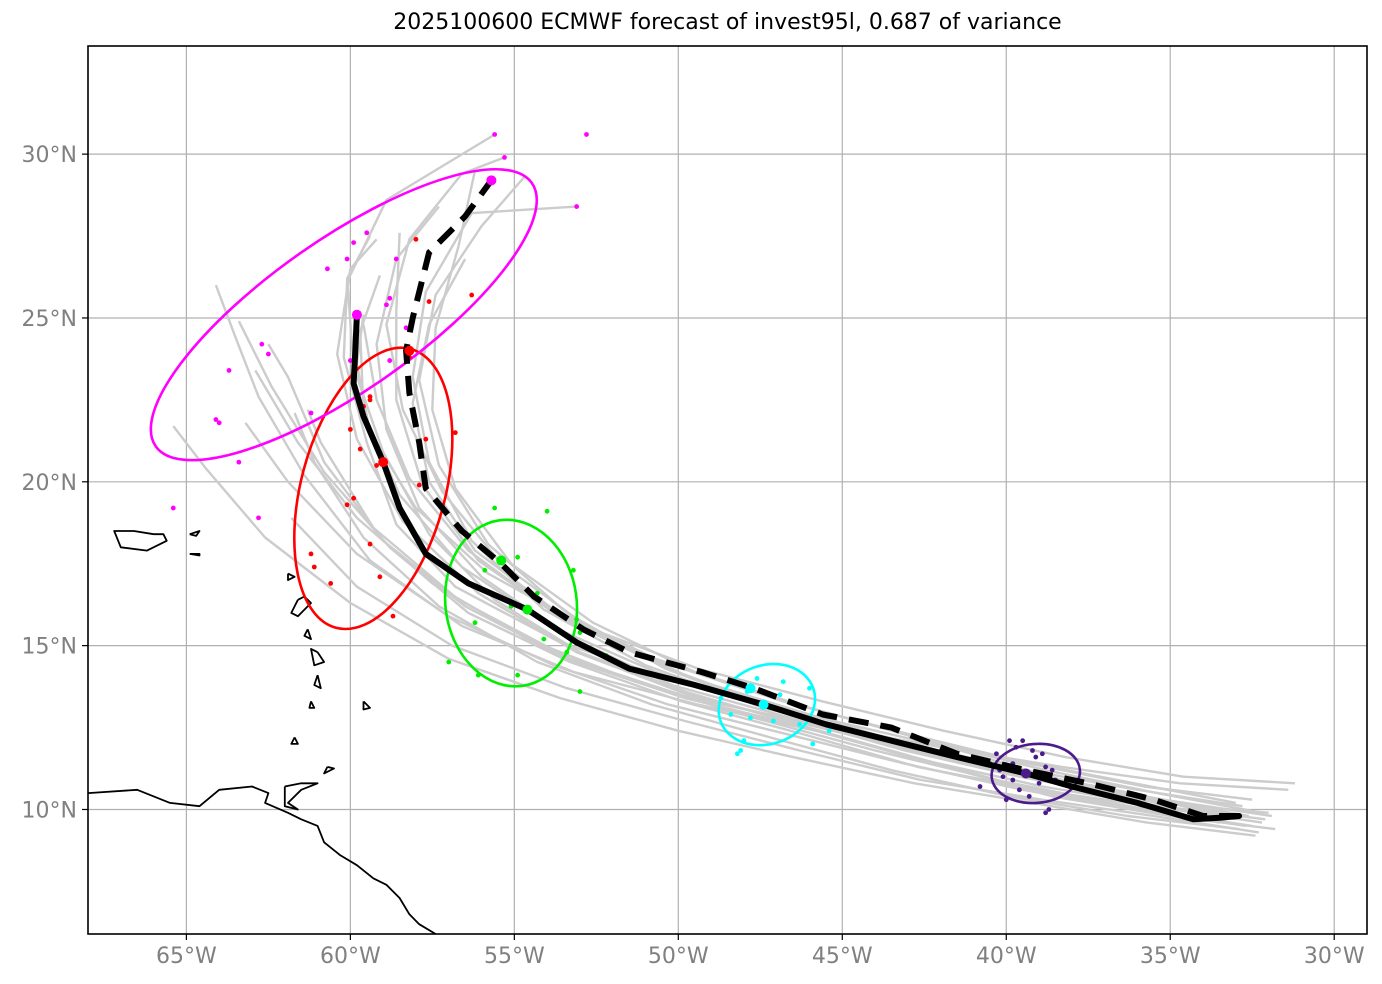 The height and width of the screenshot is (984, 1382). What do you see at coordinates (383, 462) in the screenshot?
I see `day4-mean-position` at bounding box center [383, 462].